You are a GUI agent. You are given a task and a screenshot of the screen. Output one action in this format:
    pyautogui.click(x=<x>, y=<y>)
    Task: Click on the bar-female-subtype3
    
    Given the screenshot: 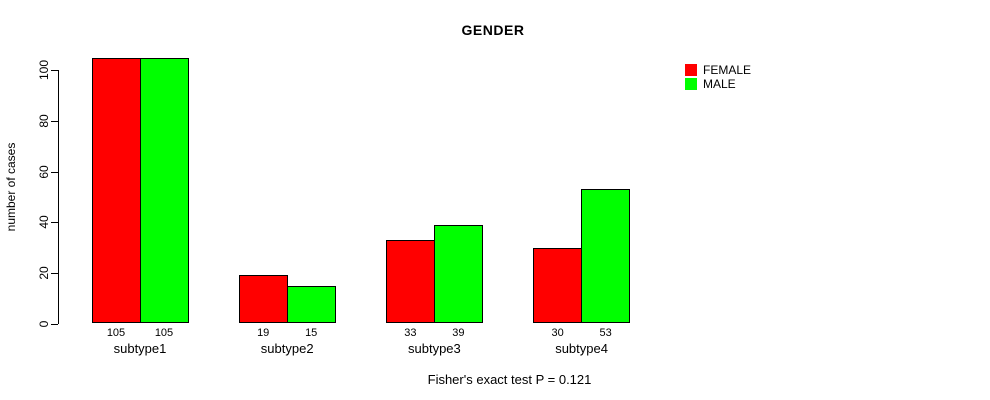 What is the action you would take?
    pyautogui.click(x=410, y=281)
    